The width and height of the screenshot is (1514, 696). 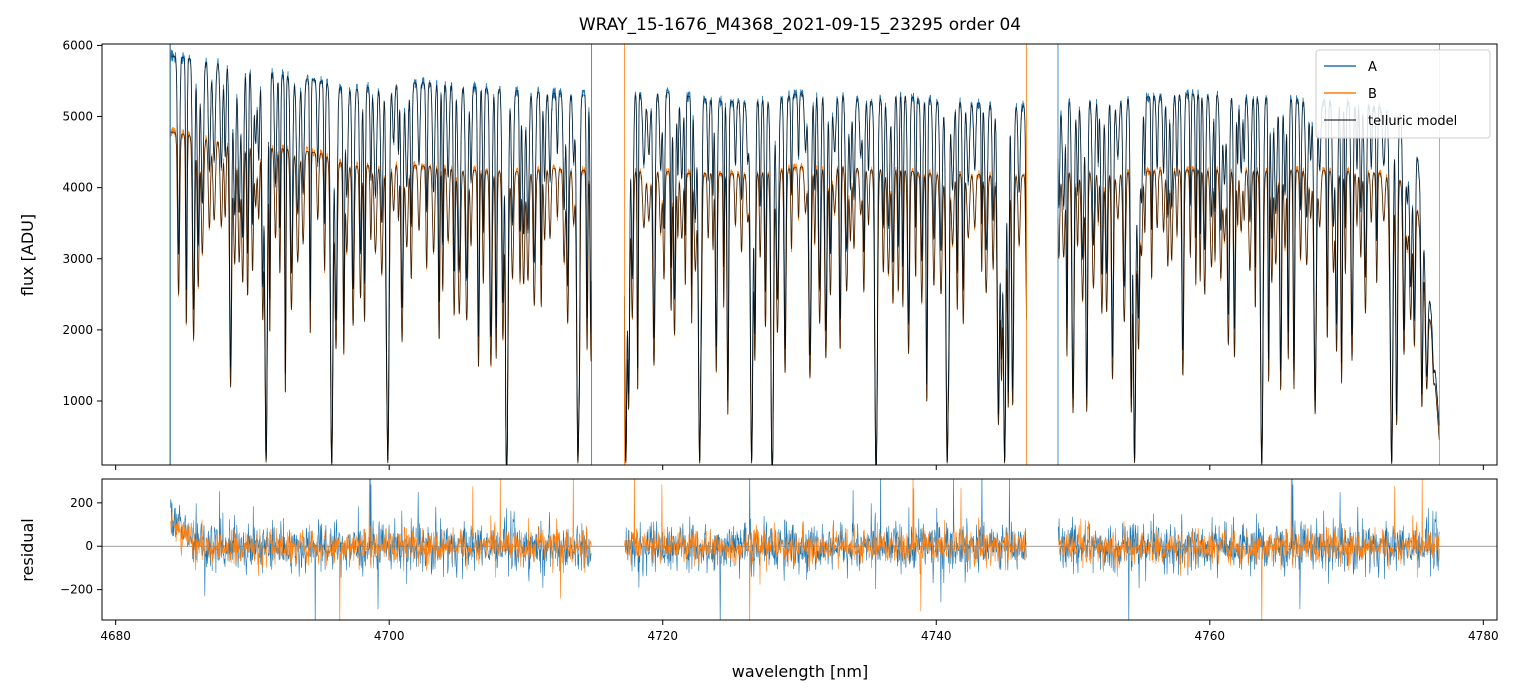 What do you see at coordinates (77, 259) in the screenshot?
I see `y-tick-label: 3000` at bounding box center [77, 259].